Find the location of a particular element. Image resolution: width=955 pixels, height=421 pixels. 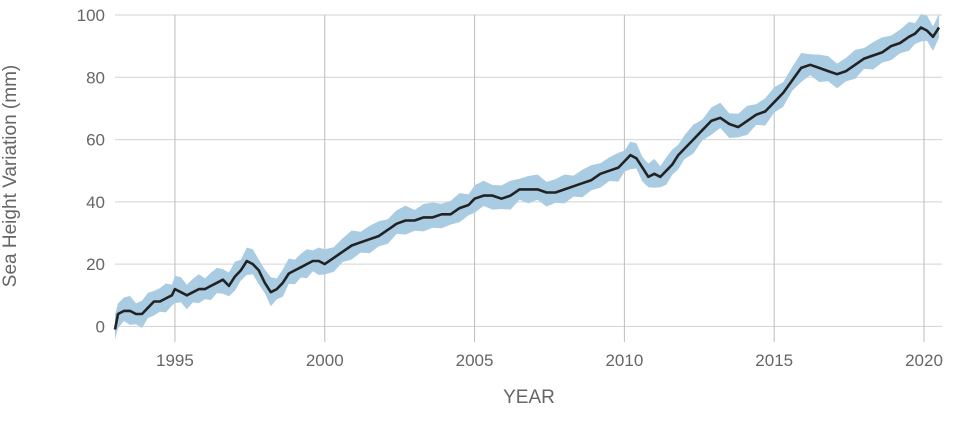

x-tick-label: 2005 is located at coordinates (475, 360).